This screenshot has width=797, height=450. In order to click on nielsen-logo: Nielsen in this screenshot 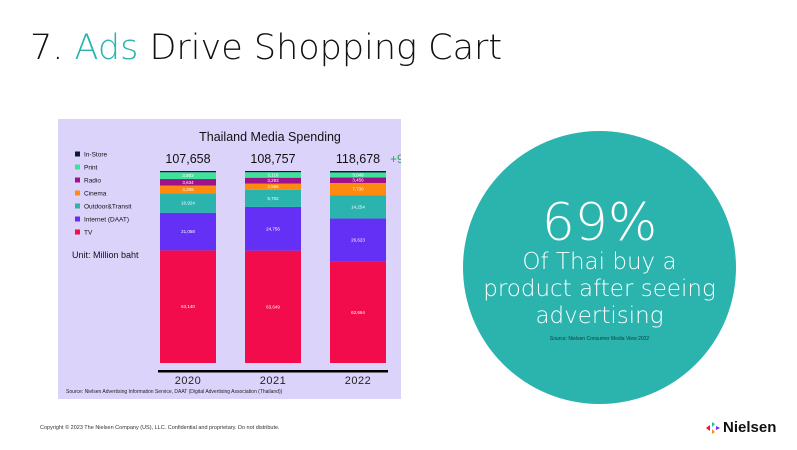, I will do `click(741, 427)`.